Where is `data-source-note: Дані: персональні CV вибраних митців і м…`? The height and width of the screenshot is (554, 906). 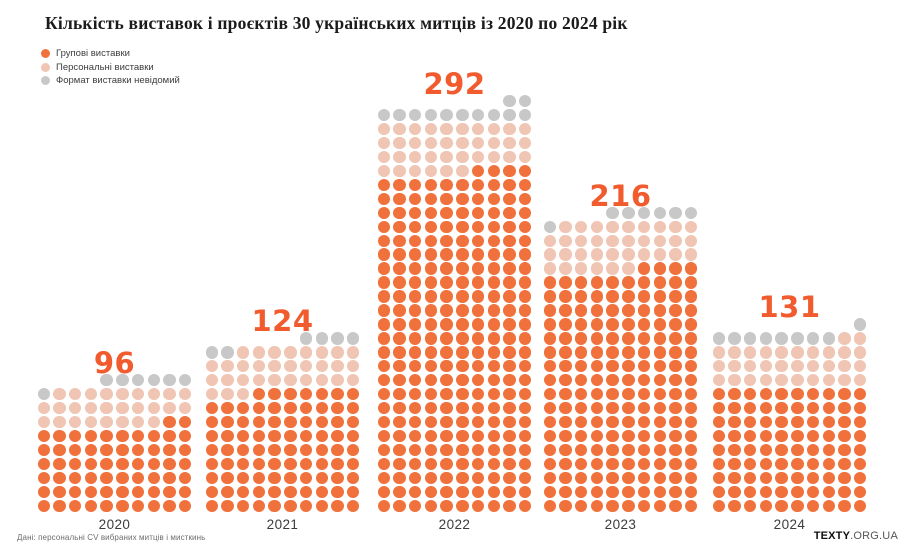
data-source-note: Дані: персональні CV вибраних митців і м… is located at coordinates (111, 537).